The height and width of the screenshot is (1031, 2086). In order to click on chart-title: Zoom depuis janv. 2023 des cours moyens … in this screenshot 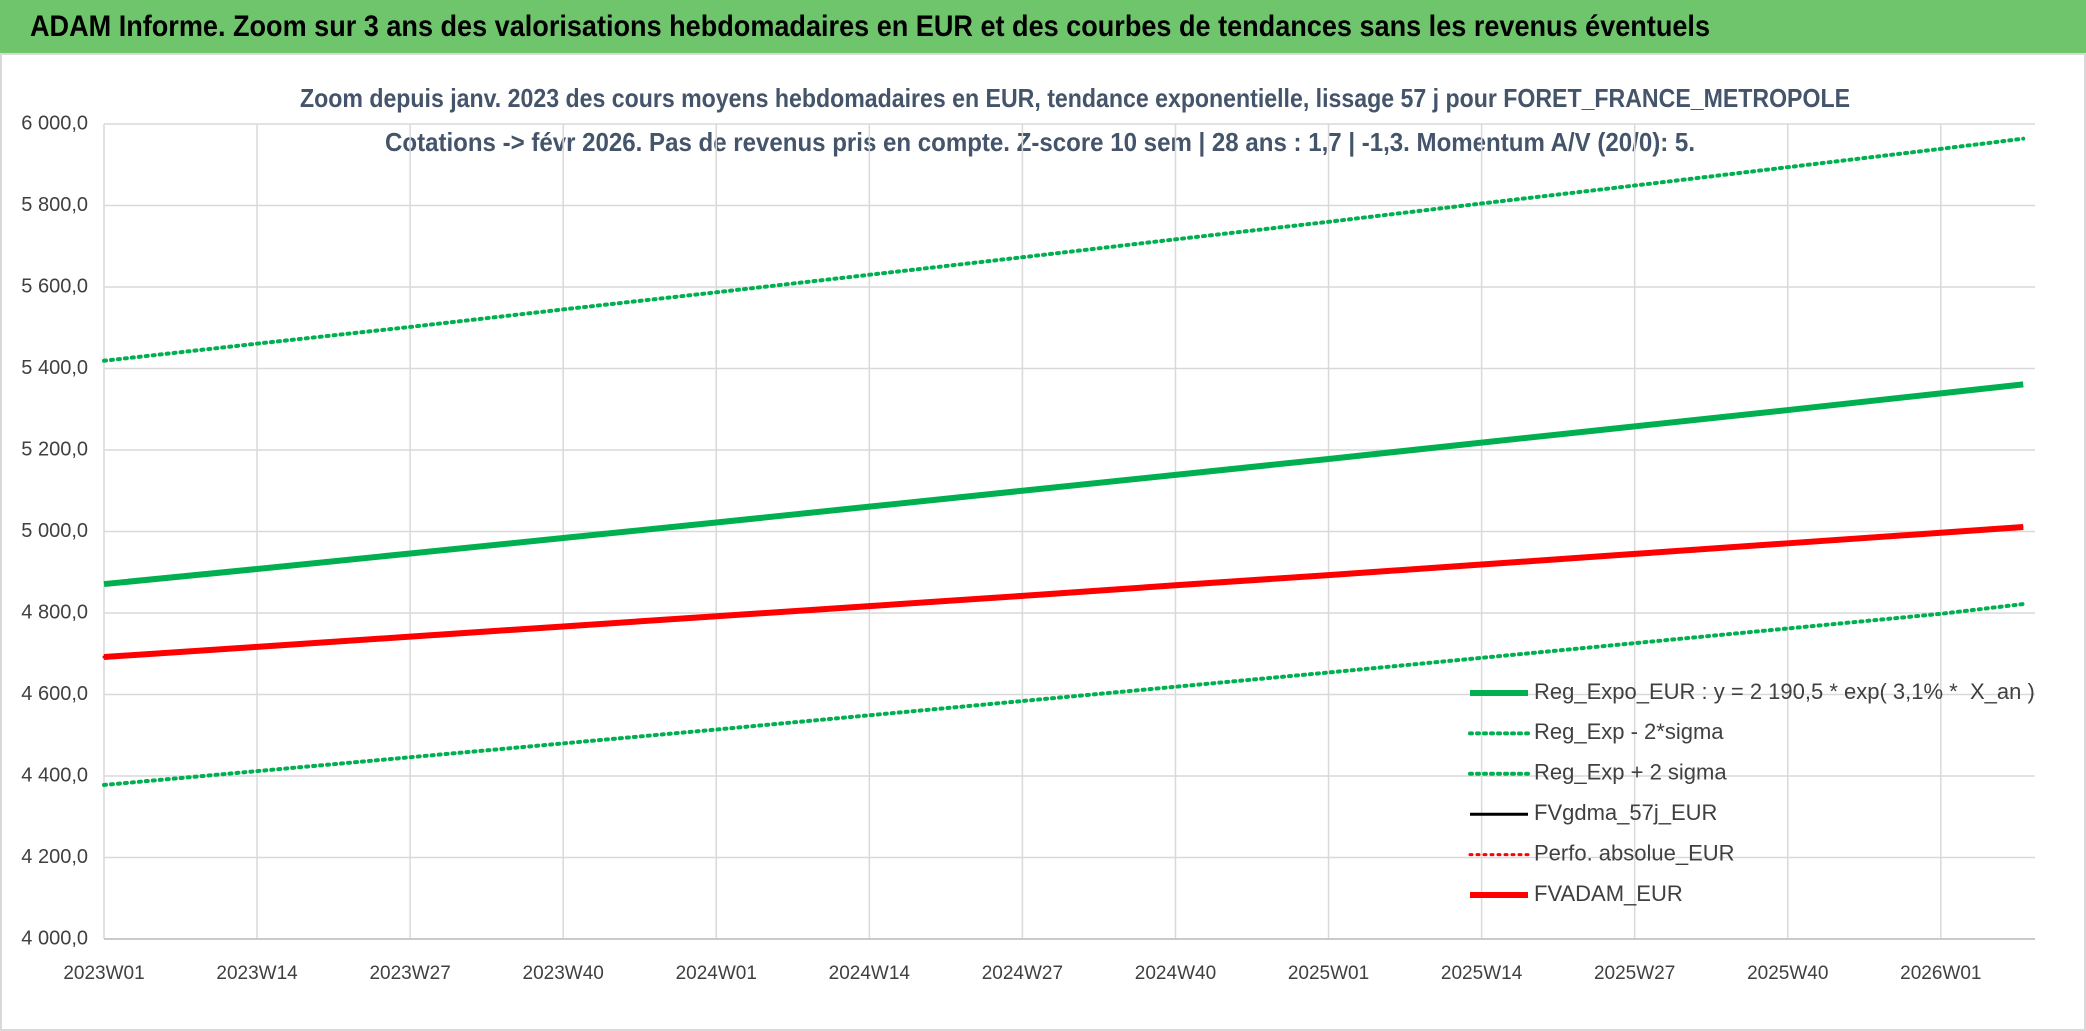, I will do `click(1075, 98)`.